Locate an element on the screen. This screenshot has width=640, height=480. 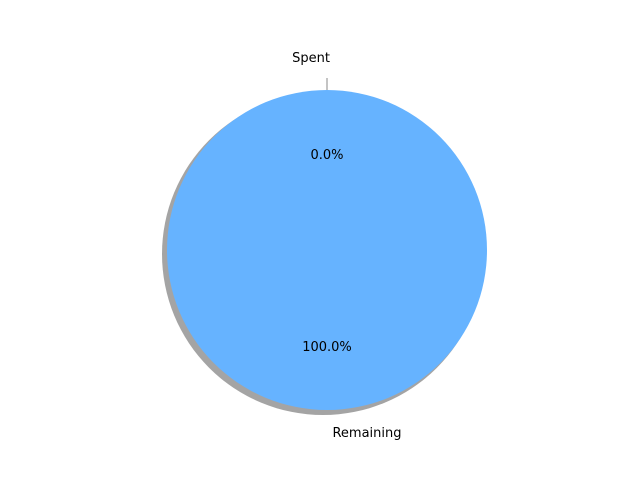
pie-label-spent: Spent is located at coordinates (311, 58).